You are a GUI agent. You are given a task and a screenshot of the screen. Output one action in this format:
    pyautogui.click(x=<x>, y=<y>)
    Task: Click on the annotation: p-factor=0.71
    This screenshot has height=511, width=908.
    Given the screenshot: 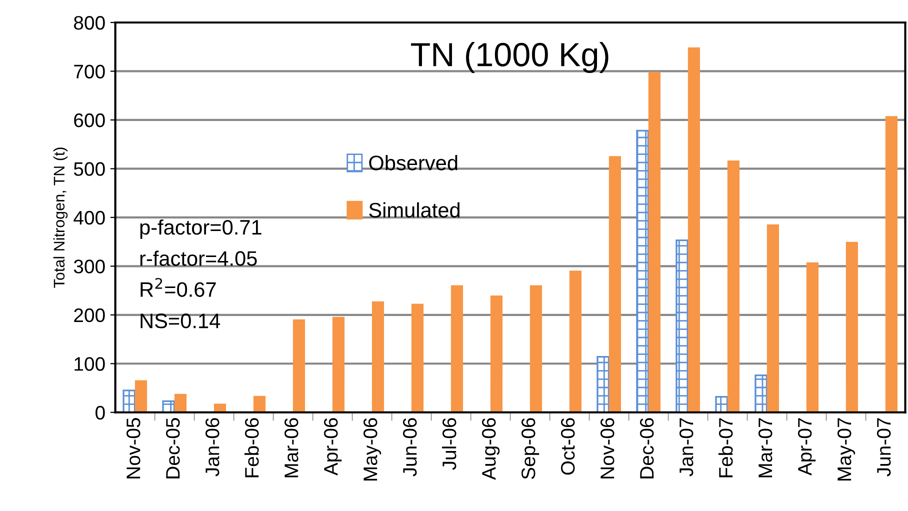 What is the action you would take?
    pyautogui.click(x=201, y=229)
    